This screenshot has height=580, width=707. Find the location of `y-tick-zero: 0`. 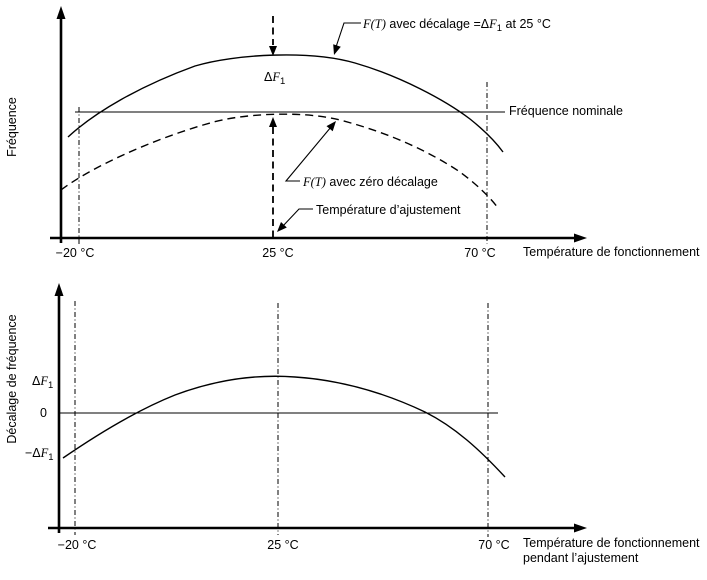

y-tick-zero: 0 is located at coordinates (43, 413).